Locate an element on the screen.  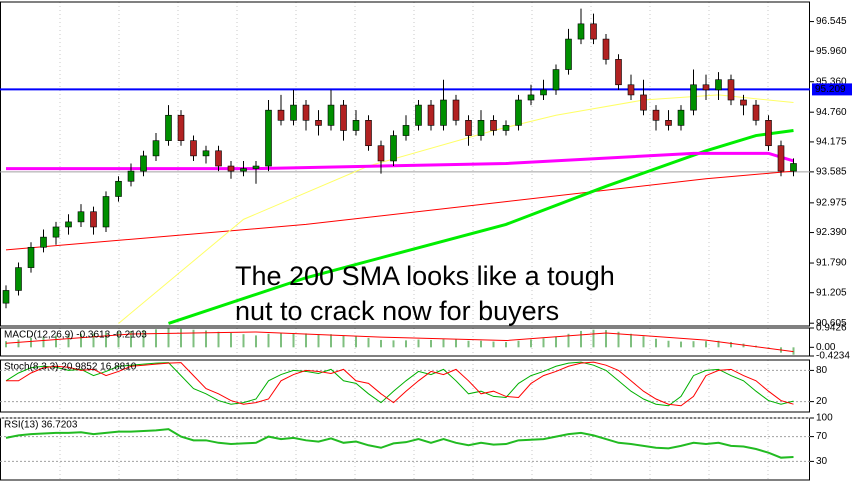
y-tick-label: 93.585 is located at coordinates (831, 172).